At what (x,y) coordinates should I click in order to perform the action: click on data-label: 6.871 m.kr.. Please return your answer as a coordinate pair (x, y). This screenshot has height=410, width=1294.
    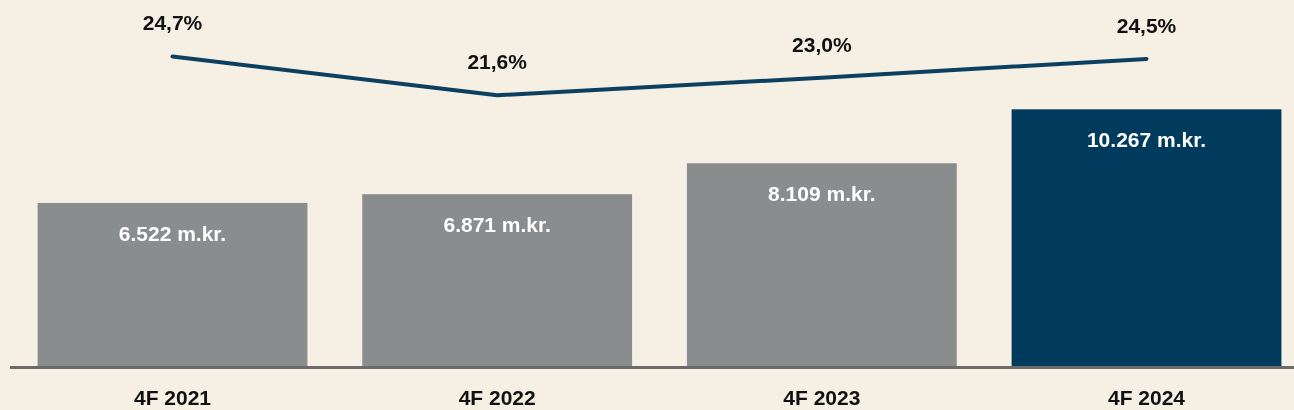
    Looking at the image, I should click on (497, 225).